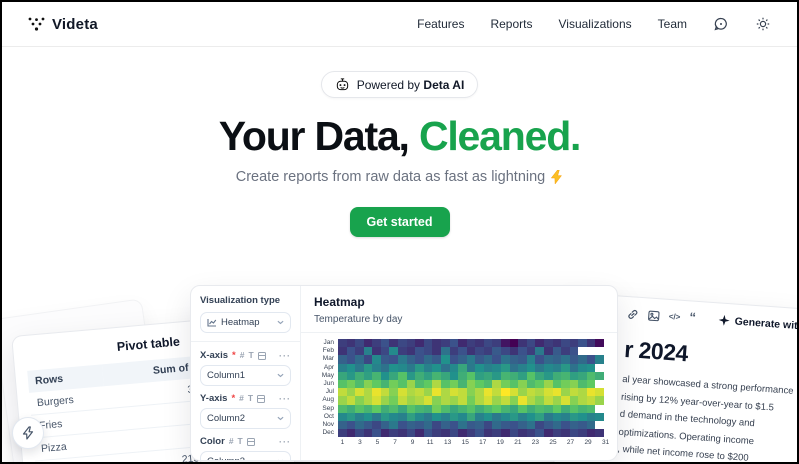 This screenshot has height=464, width=799. What do you see at coordinates (36, 24) in the screenshot?
I see `videta-logo-icon` at bounding box center [36, 24].